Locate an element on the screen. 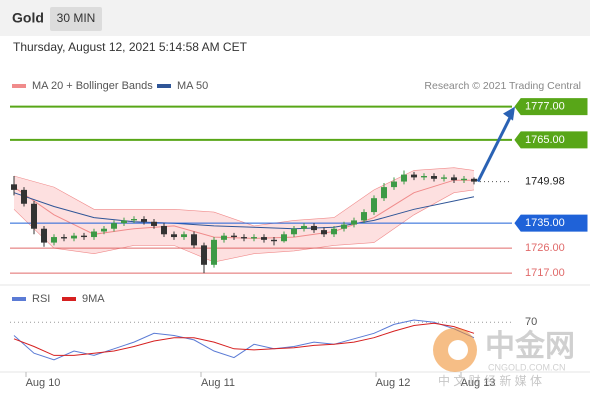  bollinger-upper is located at coordinates (244, 197).